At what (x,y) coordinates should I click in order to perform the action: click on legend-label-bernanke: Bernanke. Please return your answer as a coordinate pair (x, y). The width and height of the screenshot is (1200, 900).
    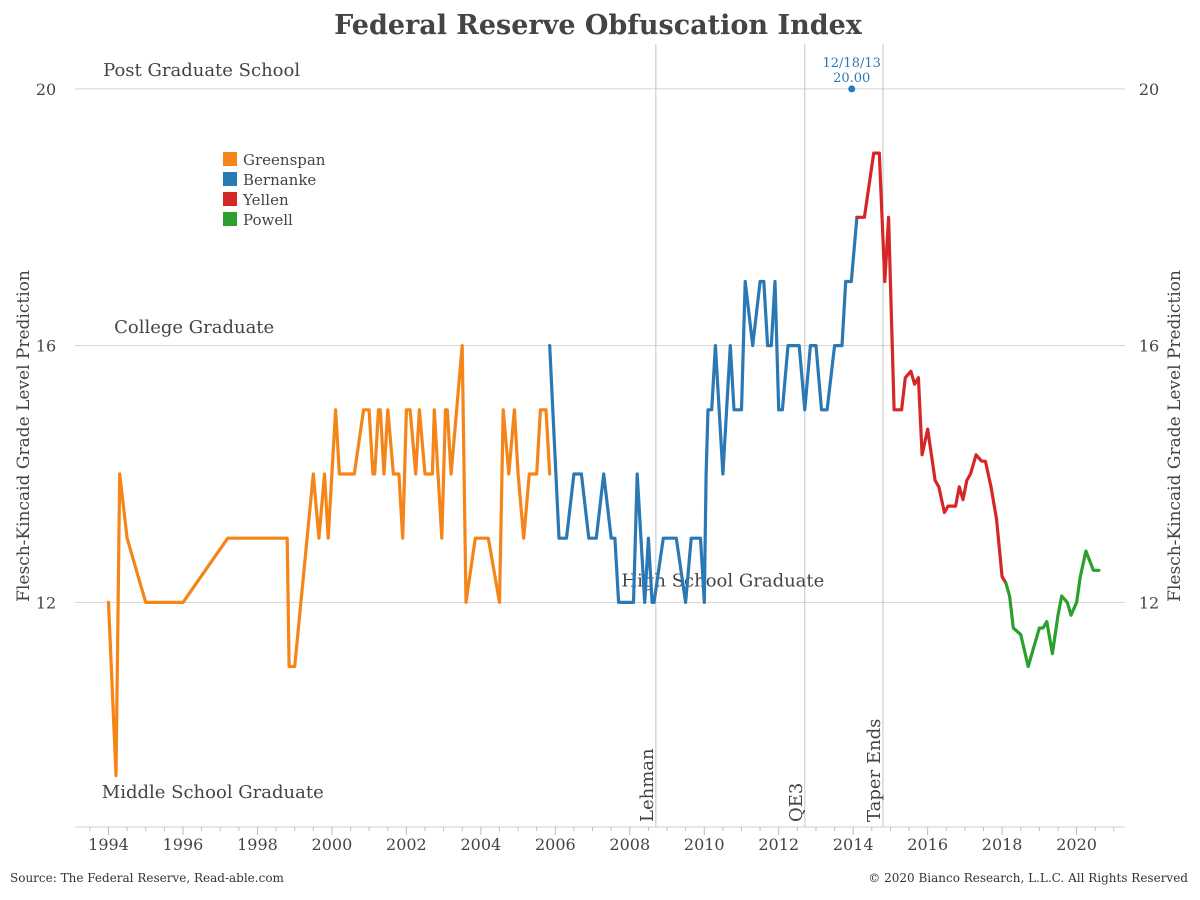
    Looking at the image, I should click on (279, 180).